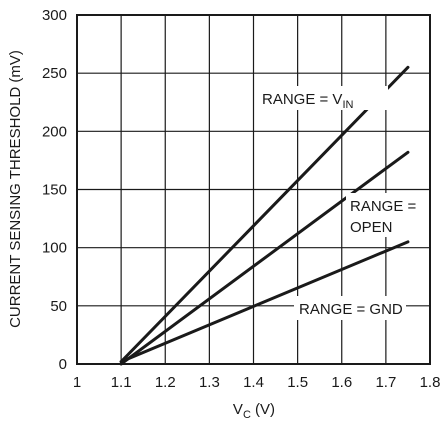 The image size is (442, 424). Describe the element at coordinates (253, 382) in the screenshot. I see `x-tick-label: 1.4` at that location.